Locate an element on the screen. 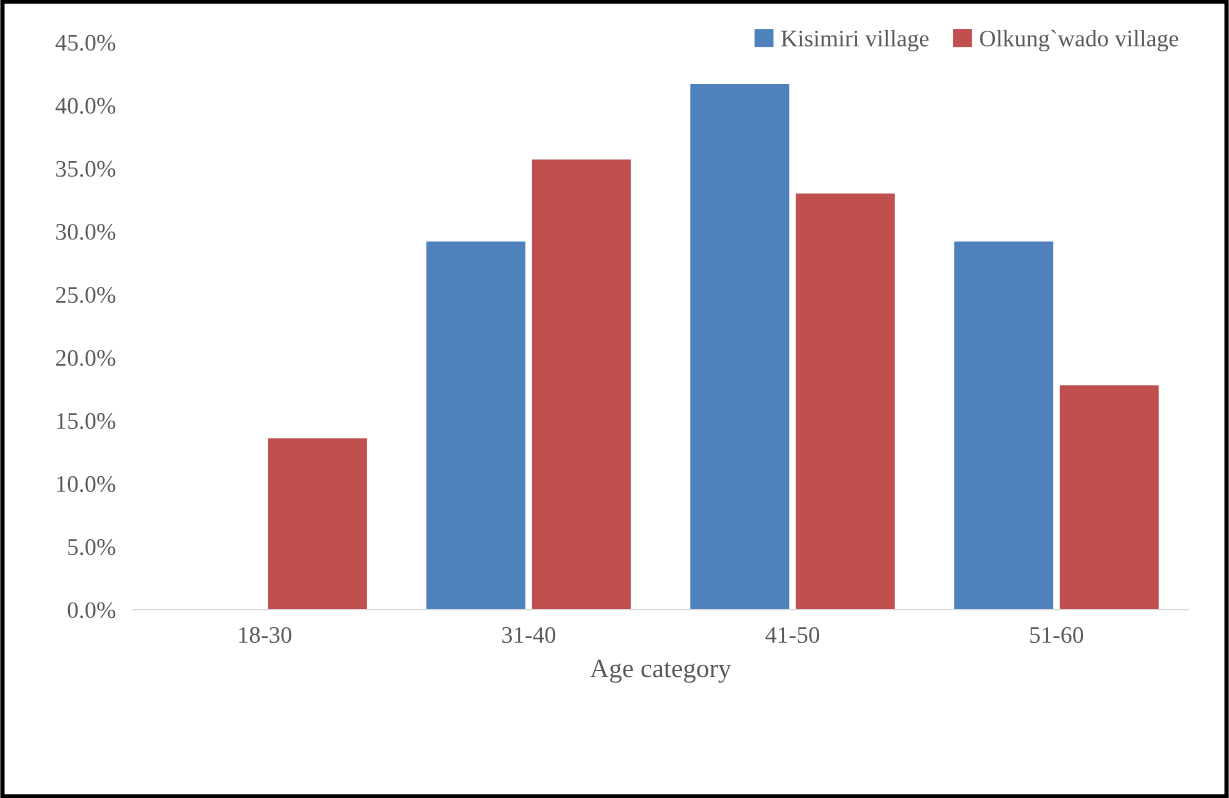 The height and width of the screenshot is (798, 1229). y-tick-label: 20.0% is located at coordinates (86, 358).